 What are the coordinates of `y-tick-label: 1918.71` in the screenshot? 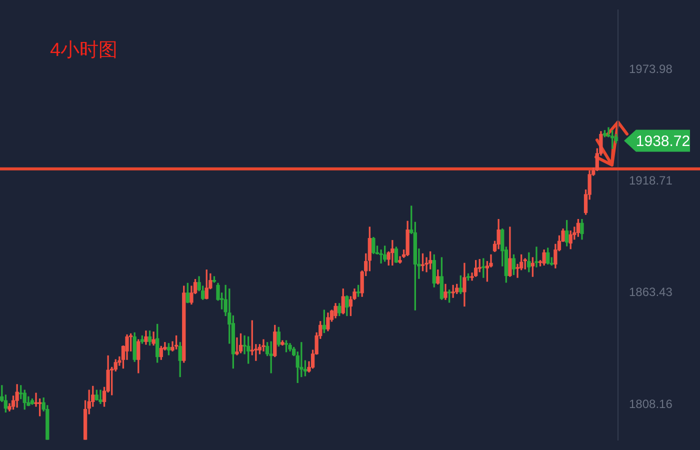 It's located at (650, 180).